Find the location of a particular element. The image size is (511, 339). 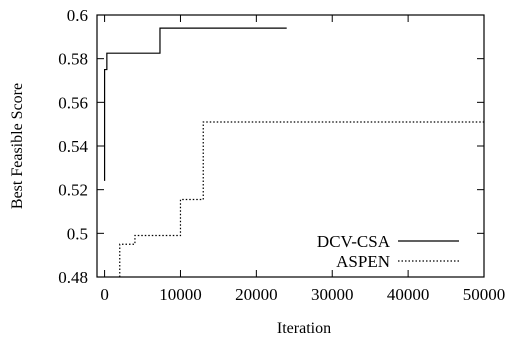

x-tick-label: 20000 is located at coordinates (256, 294).